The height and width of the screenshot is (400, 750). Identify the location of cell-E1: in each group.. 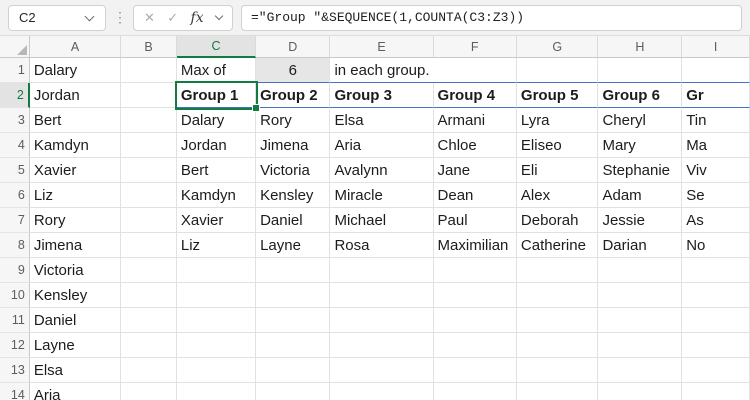
(382, 70).